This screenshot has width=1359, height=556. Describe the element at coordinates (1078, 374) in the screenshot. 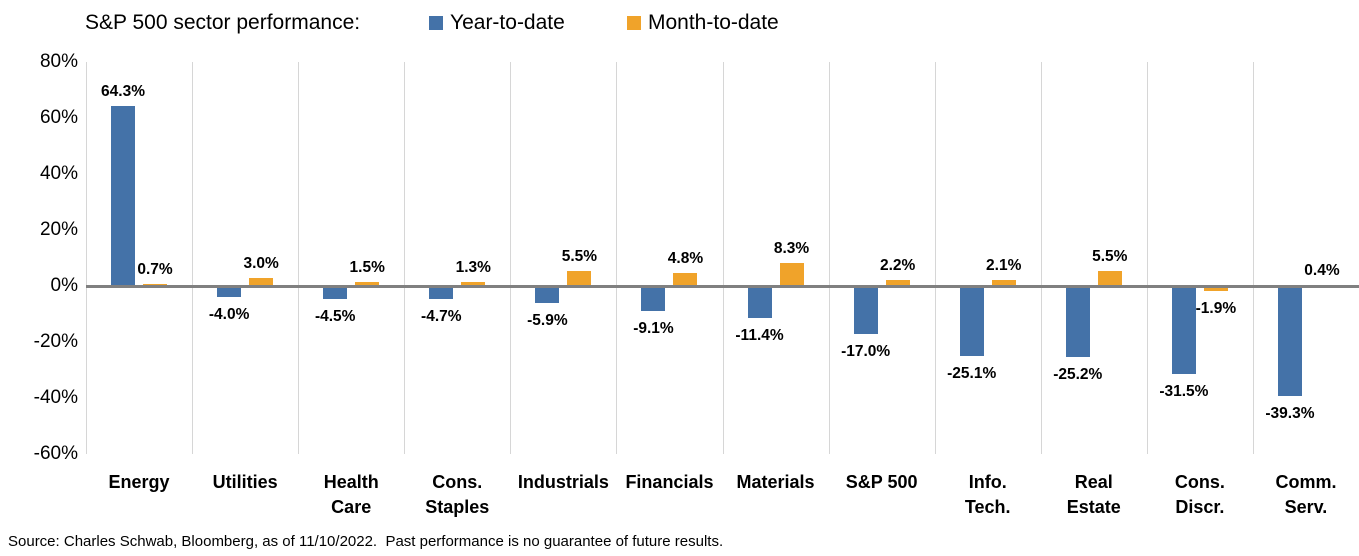

I see `value-label-year-to-date-real-estate: -25.2%` at that location.